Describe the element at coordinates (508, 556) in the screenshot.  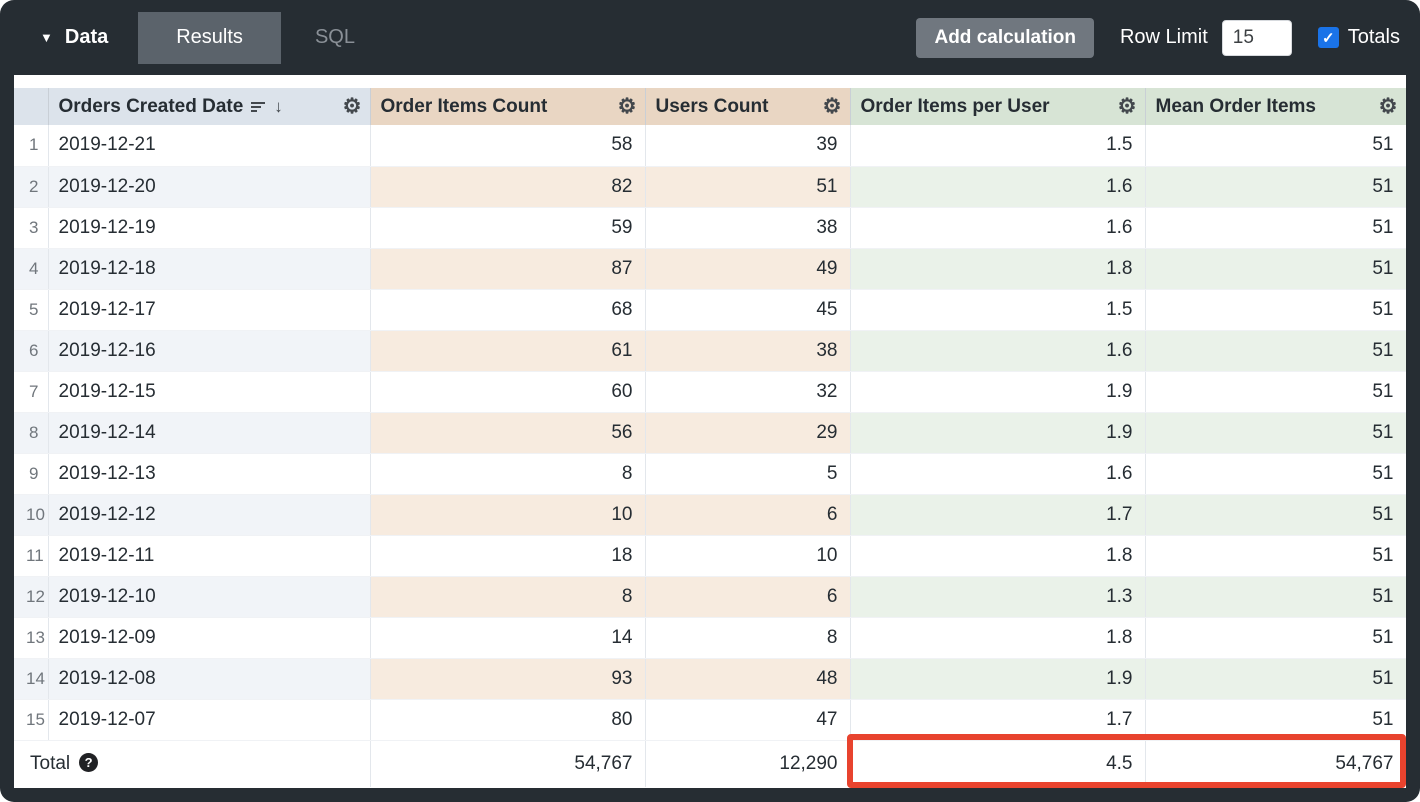
I see `cell-order-items-count: 18` at that location.